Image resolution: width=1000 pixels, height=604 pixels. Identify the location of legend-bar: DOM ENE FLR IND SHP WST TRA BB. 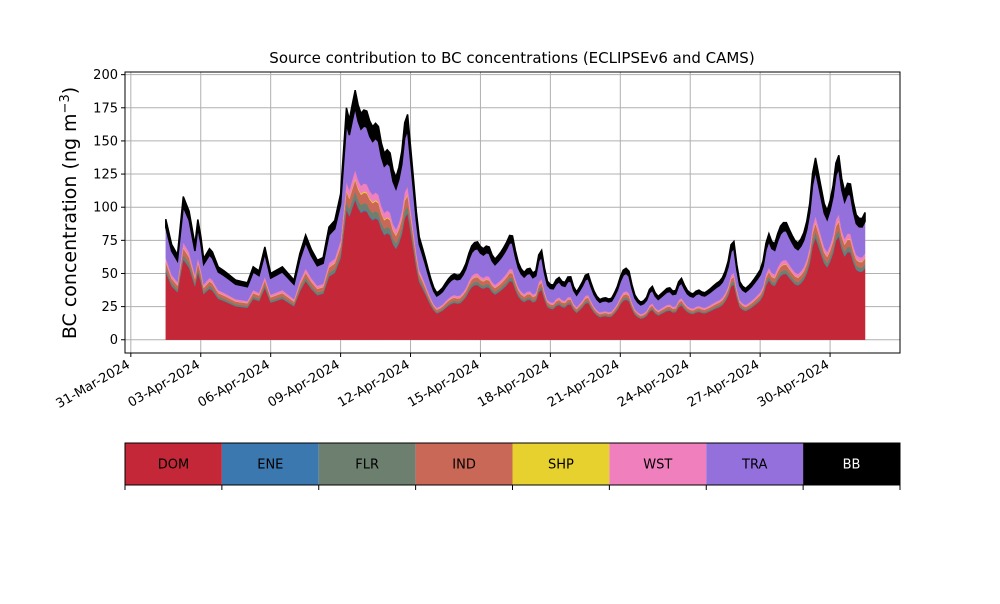
(512, 466).